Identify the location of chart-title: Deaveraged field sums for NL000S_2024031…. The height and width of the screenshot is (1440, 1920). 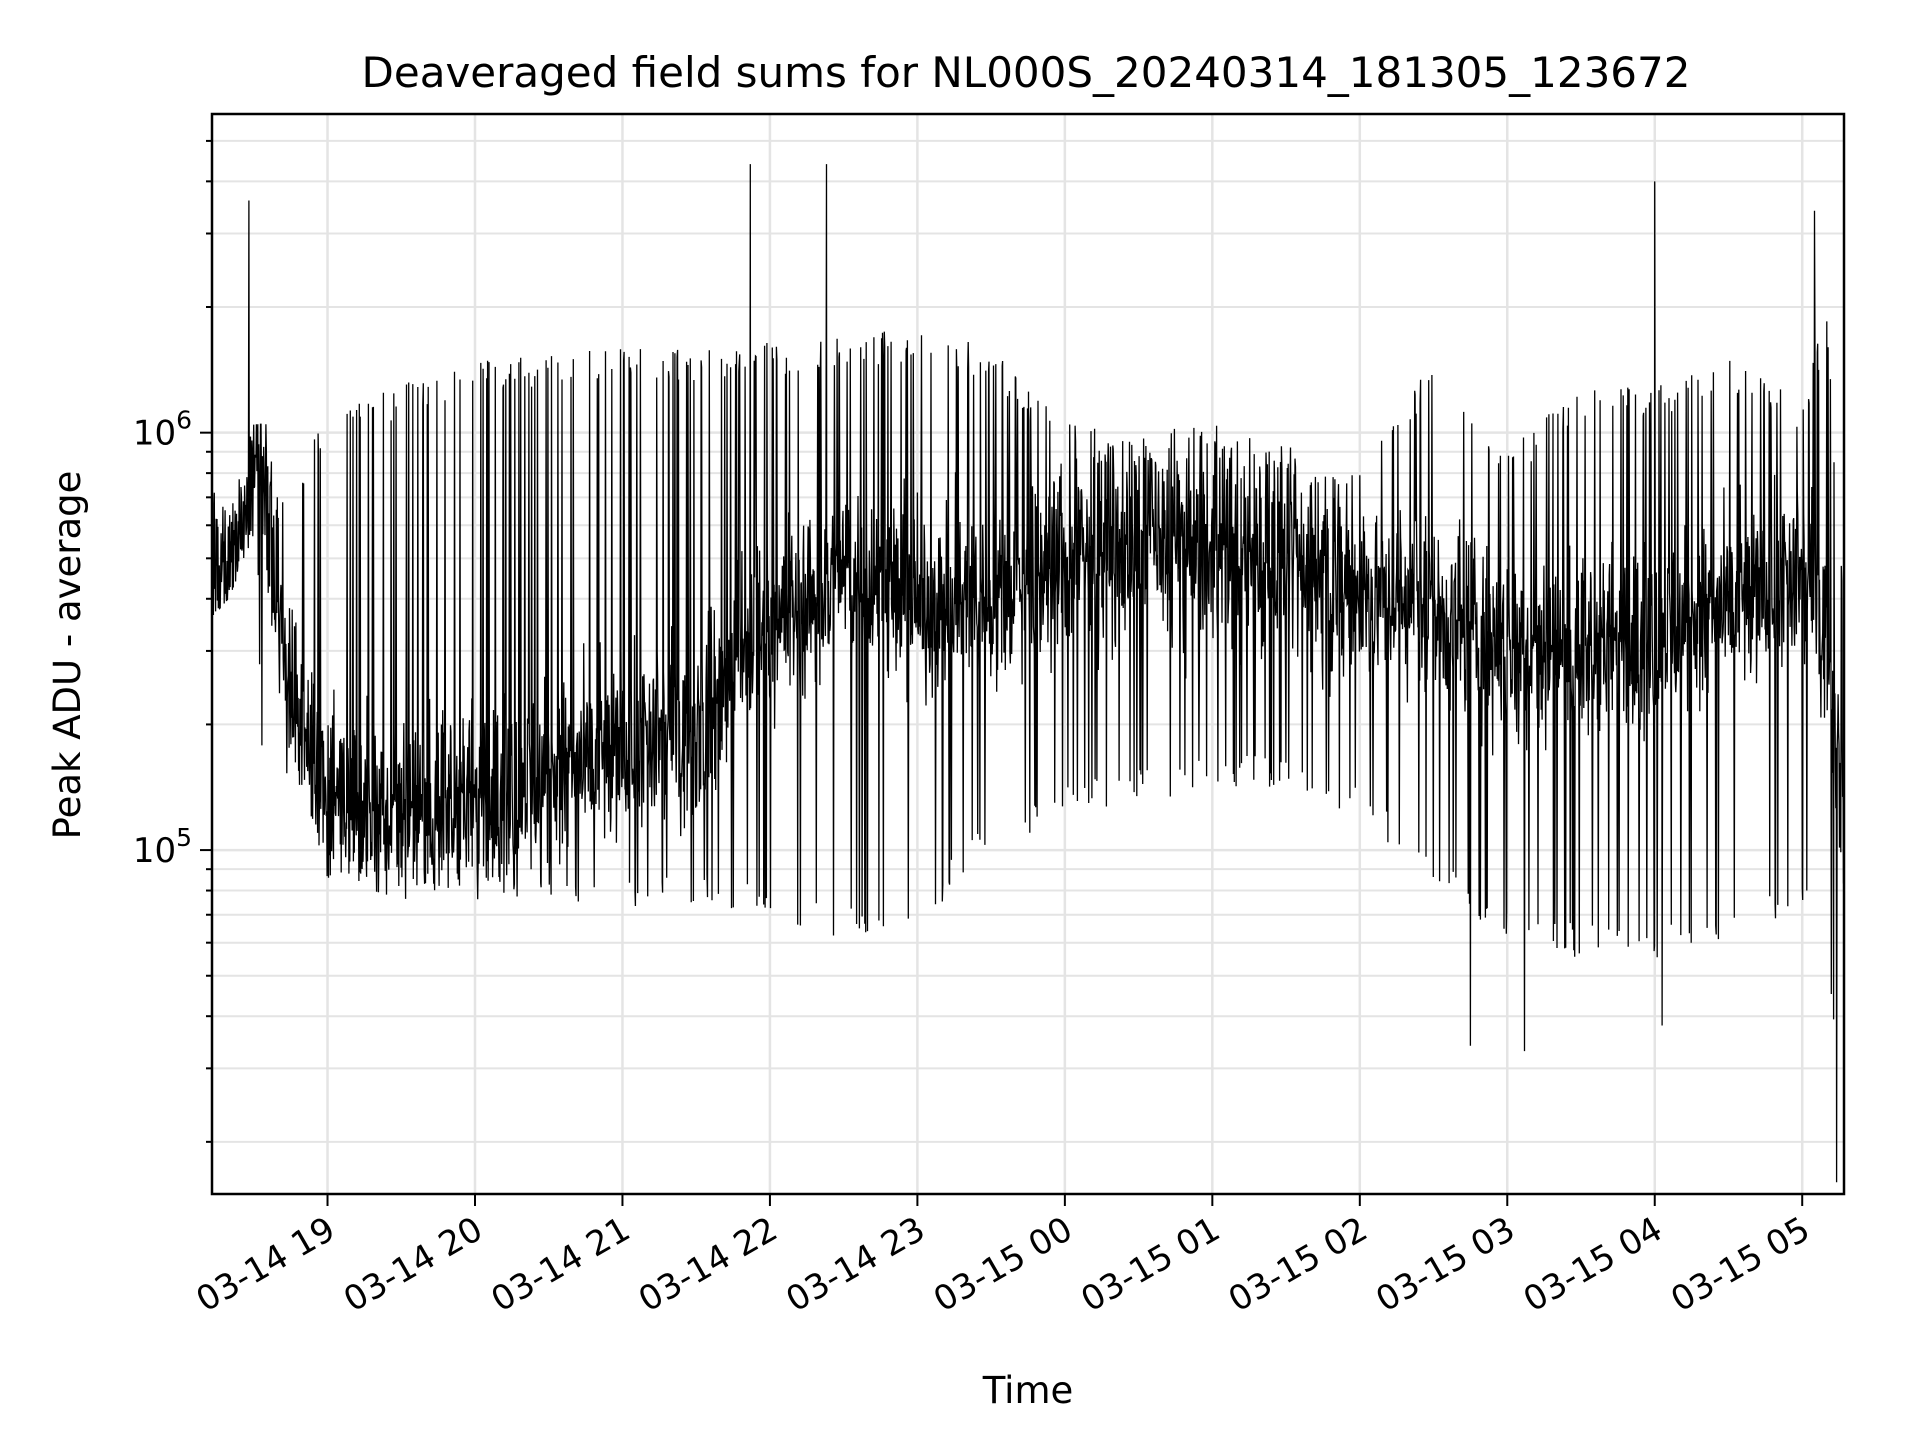
(1026, 72).